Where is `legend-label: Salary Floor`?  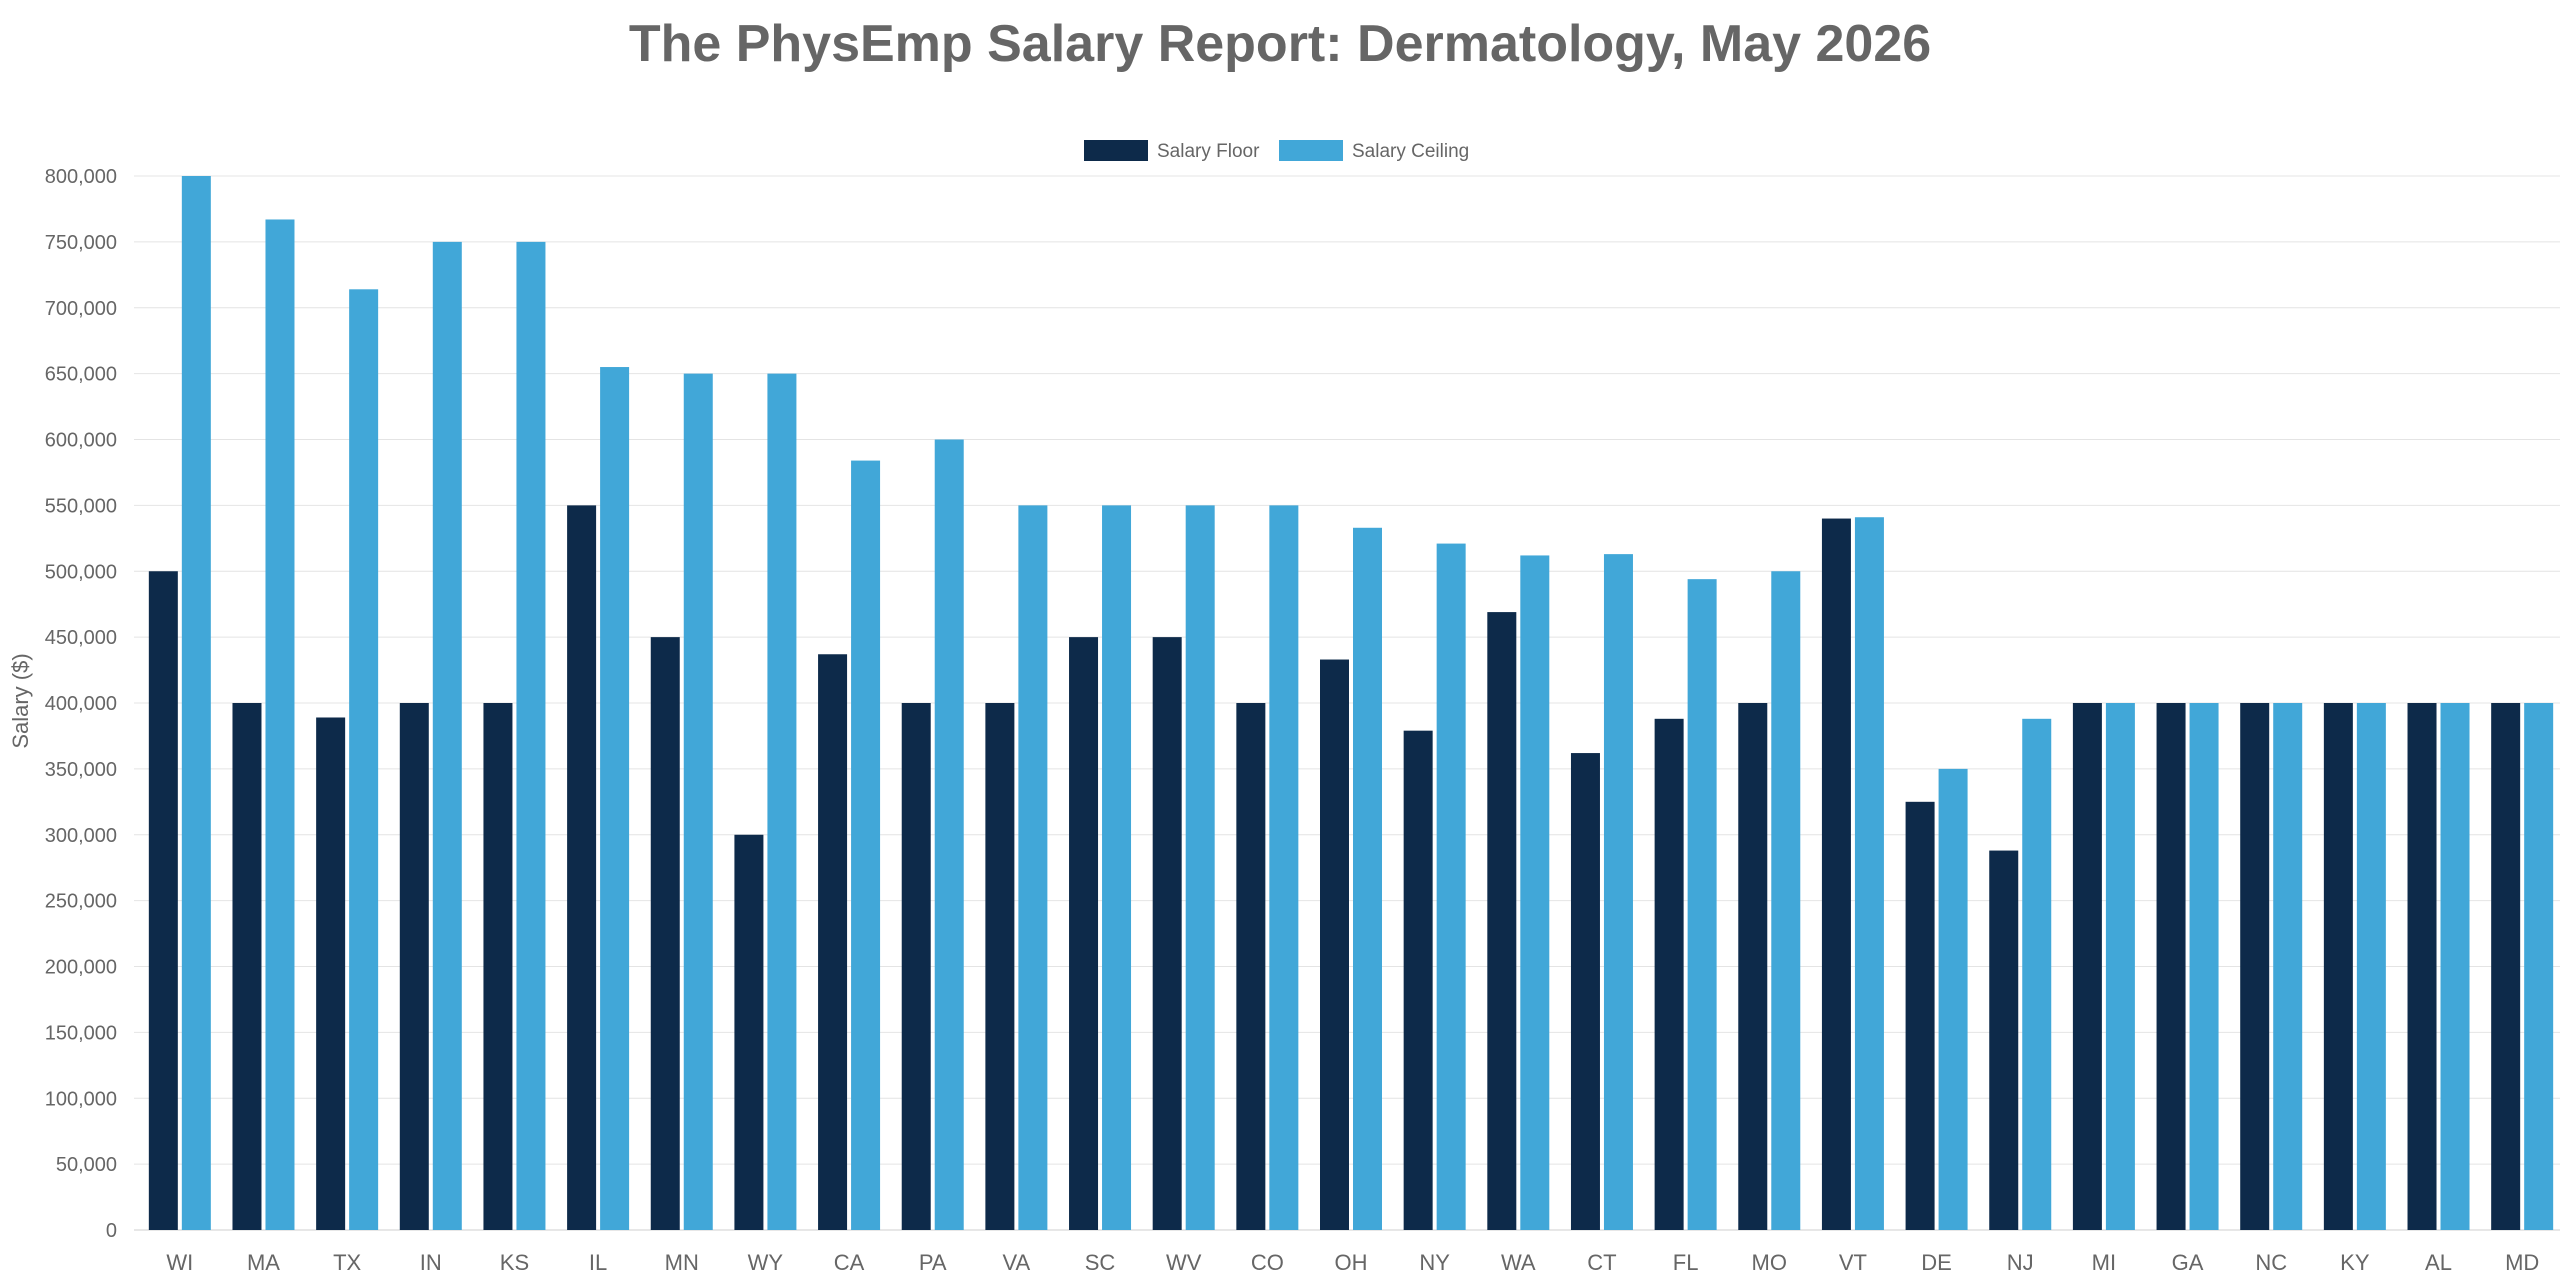 legend-label: Salary Floor is located at coordinates (1208, 151).